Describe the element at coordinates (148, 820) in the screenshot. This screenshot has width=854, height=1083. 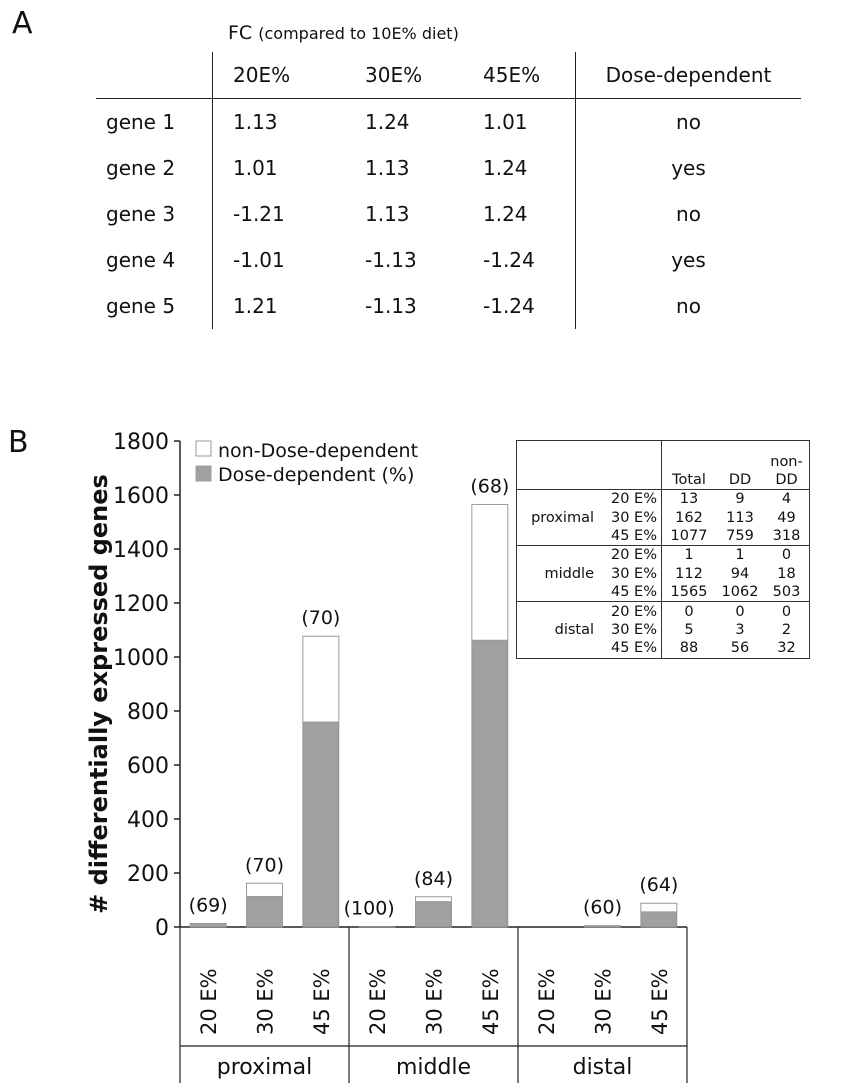
I see `y-tick-label: 400` at that location.